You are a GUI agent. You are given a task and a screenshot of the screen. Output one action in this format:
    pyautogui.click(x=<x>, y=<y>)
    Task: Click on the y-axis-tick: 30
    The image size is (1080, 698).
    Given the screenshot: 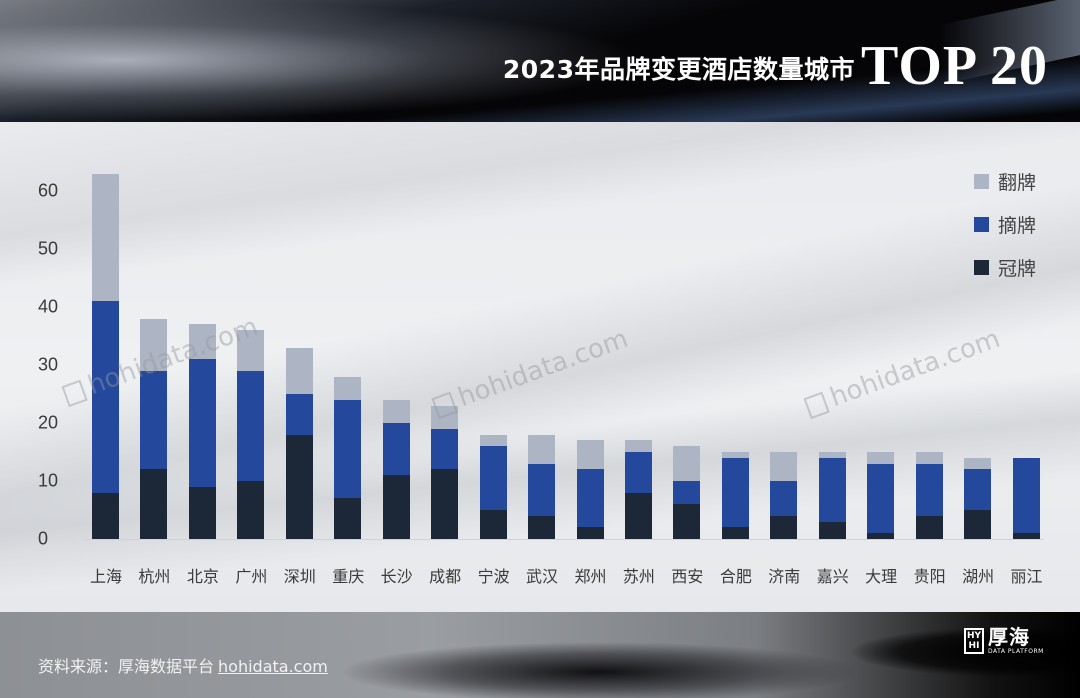 What is the action you would take?
    pyautogui.click(x=48, y=364)
    